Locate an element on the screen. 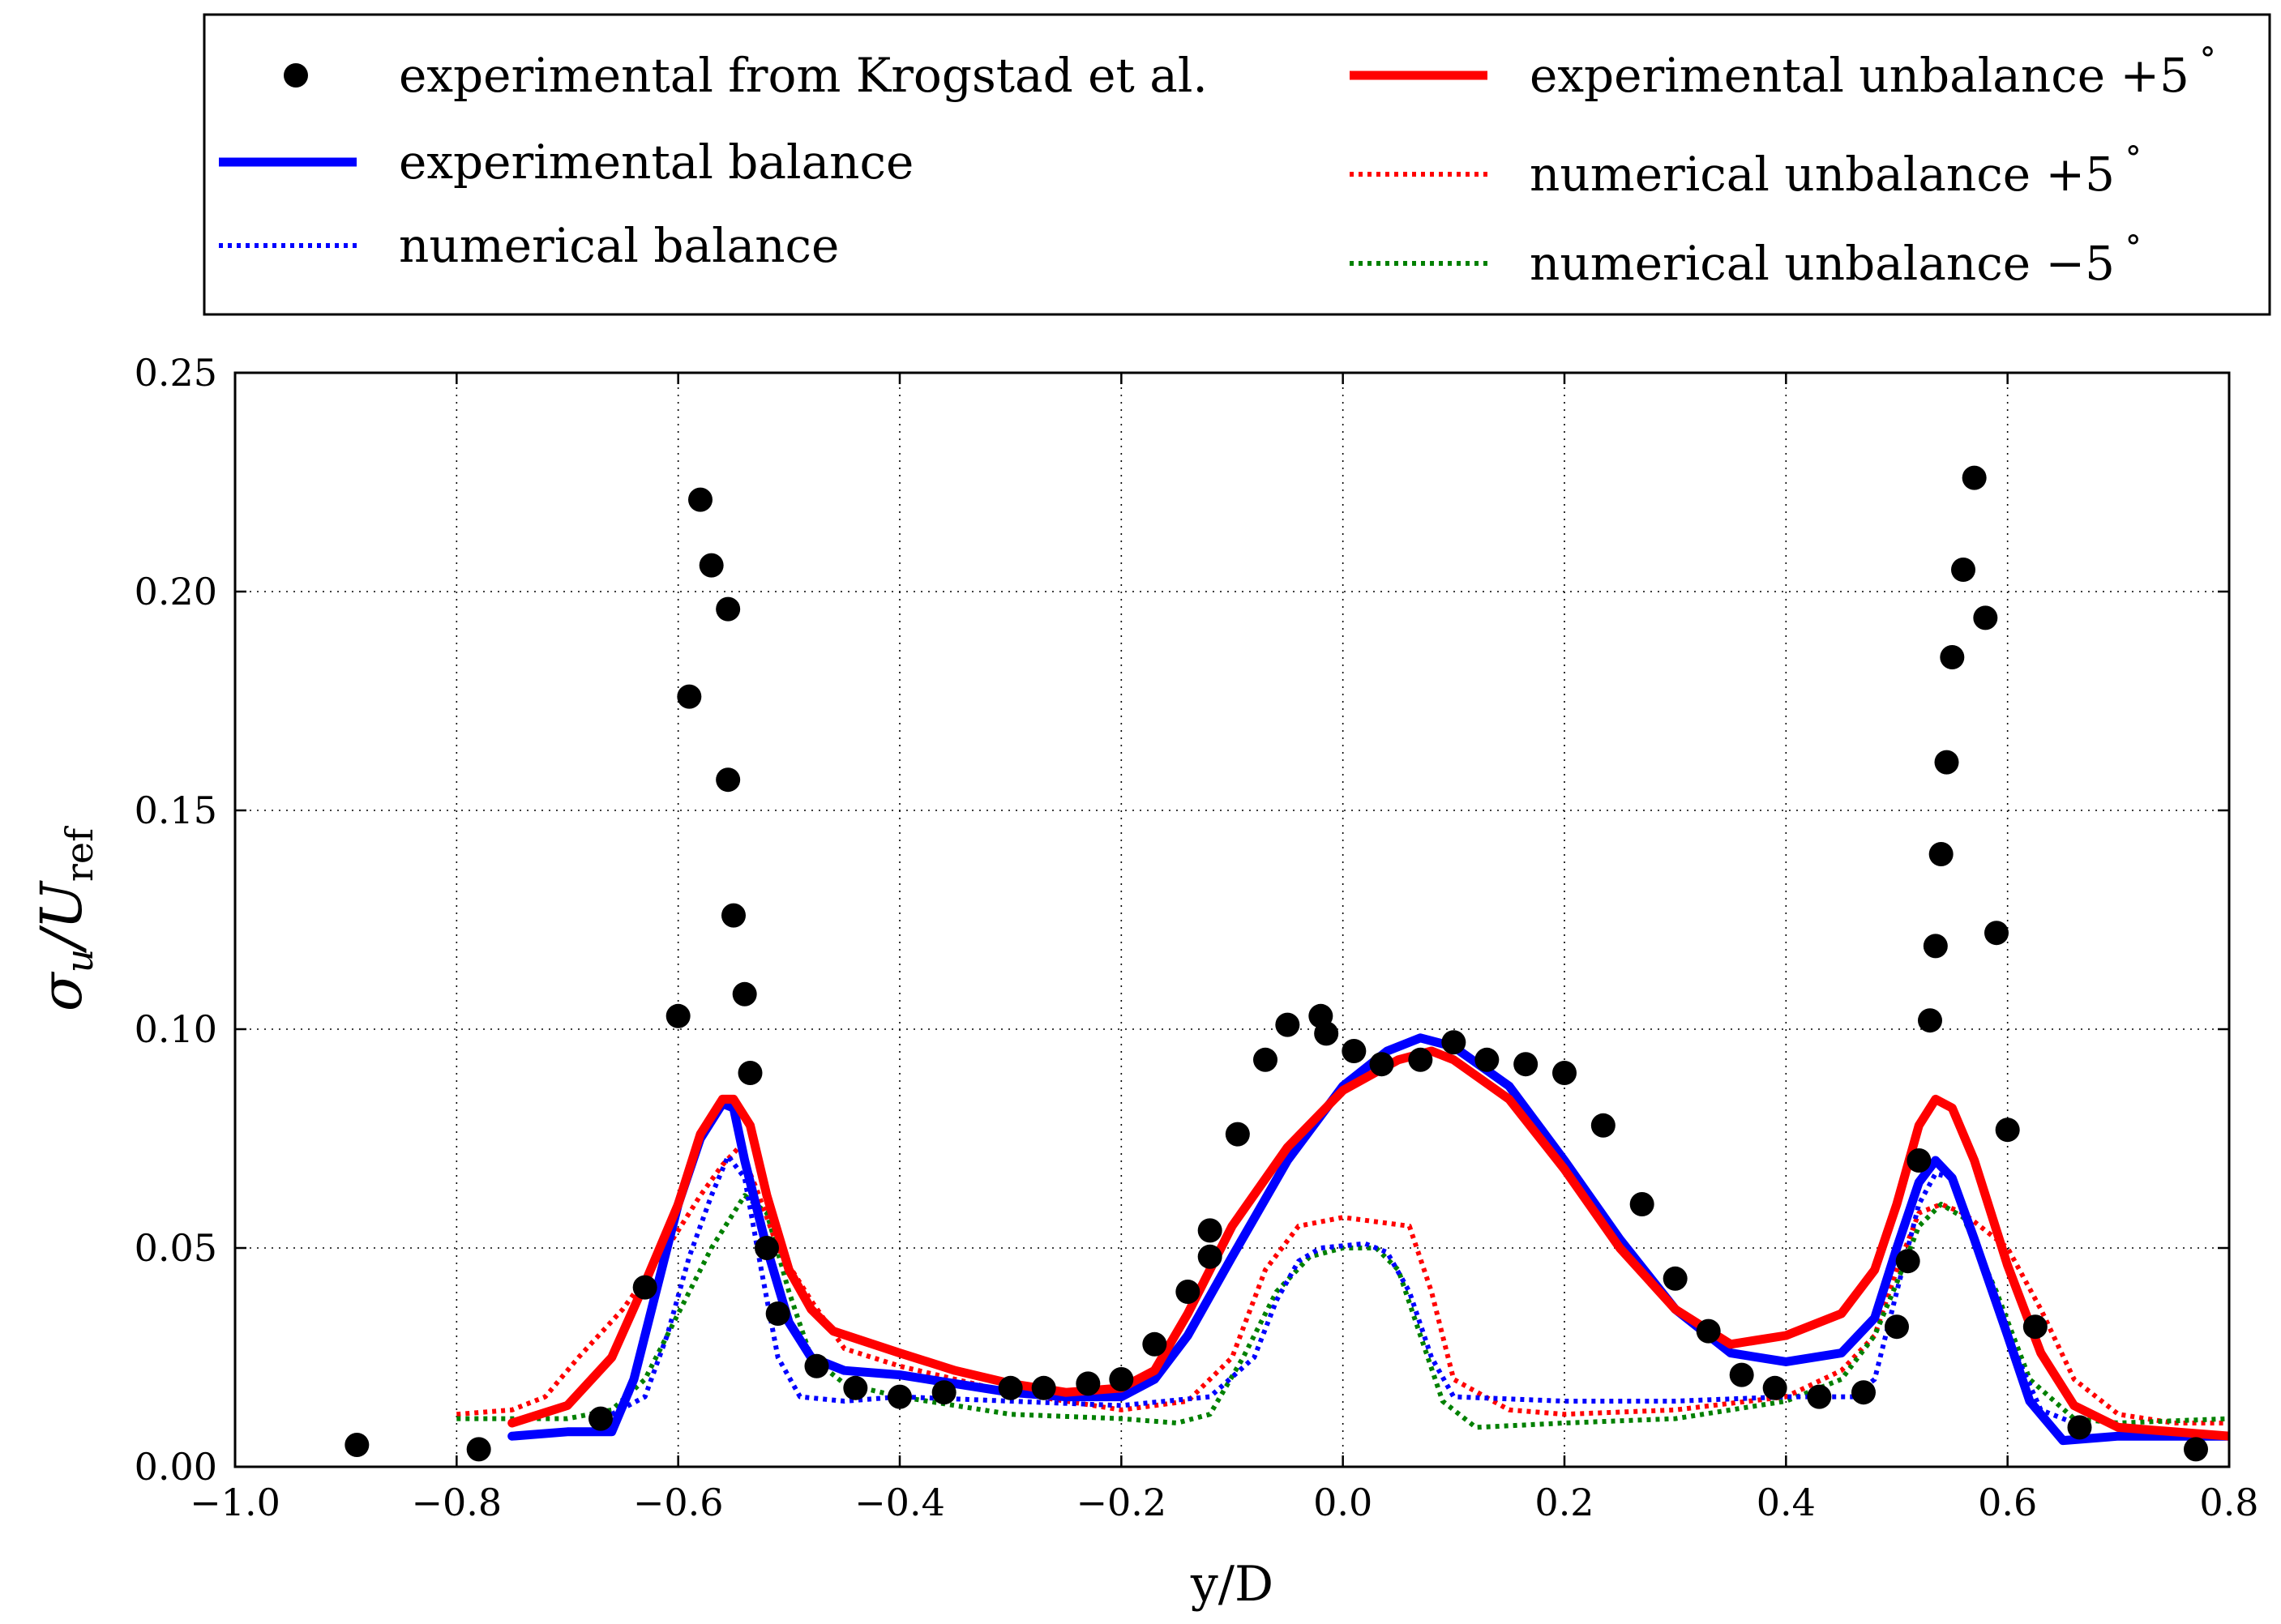 This screenshot has height=1624, width=2281. legend-label-text: numerical balance is located at coordinates (619, 246).